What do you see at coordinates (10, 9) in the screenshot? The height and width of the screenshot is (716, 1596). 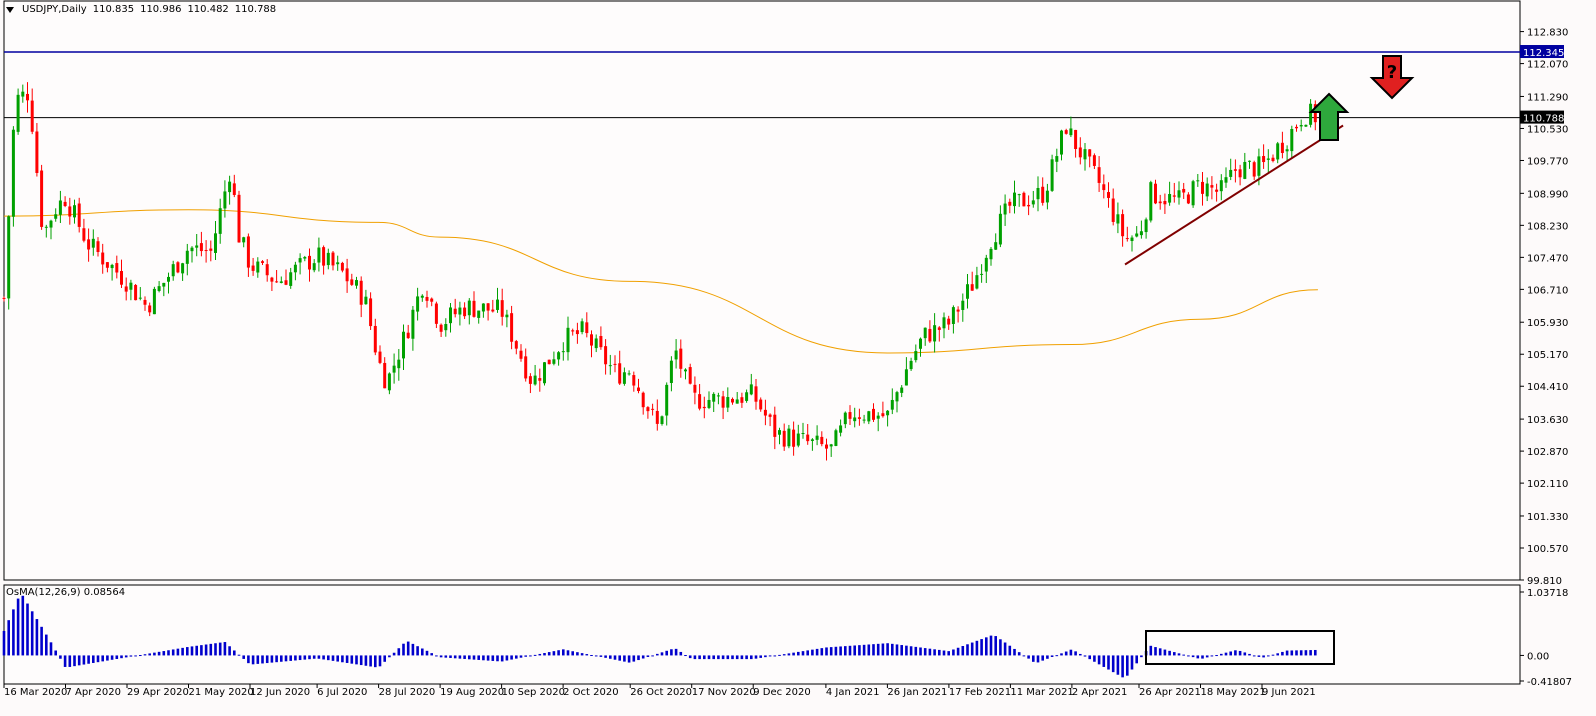 I see `dropdown-triangle-icon` at bounding box center [10, 9].